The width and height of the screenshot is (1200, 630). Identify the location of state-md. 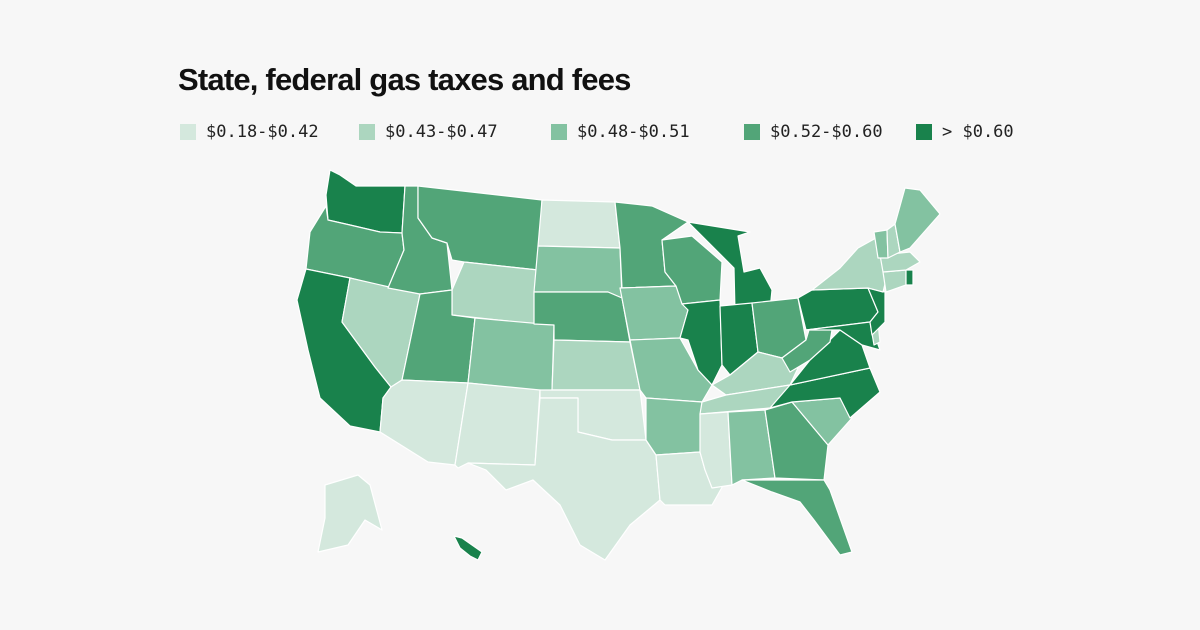
(843, 336).